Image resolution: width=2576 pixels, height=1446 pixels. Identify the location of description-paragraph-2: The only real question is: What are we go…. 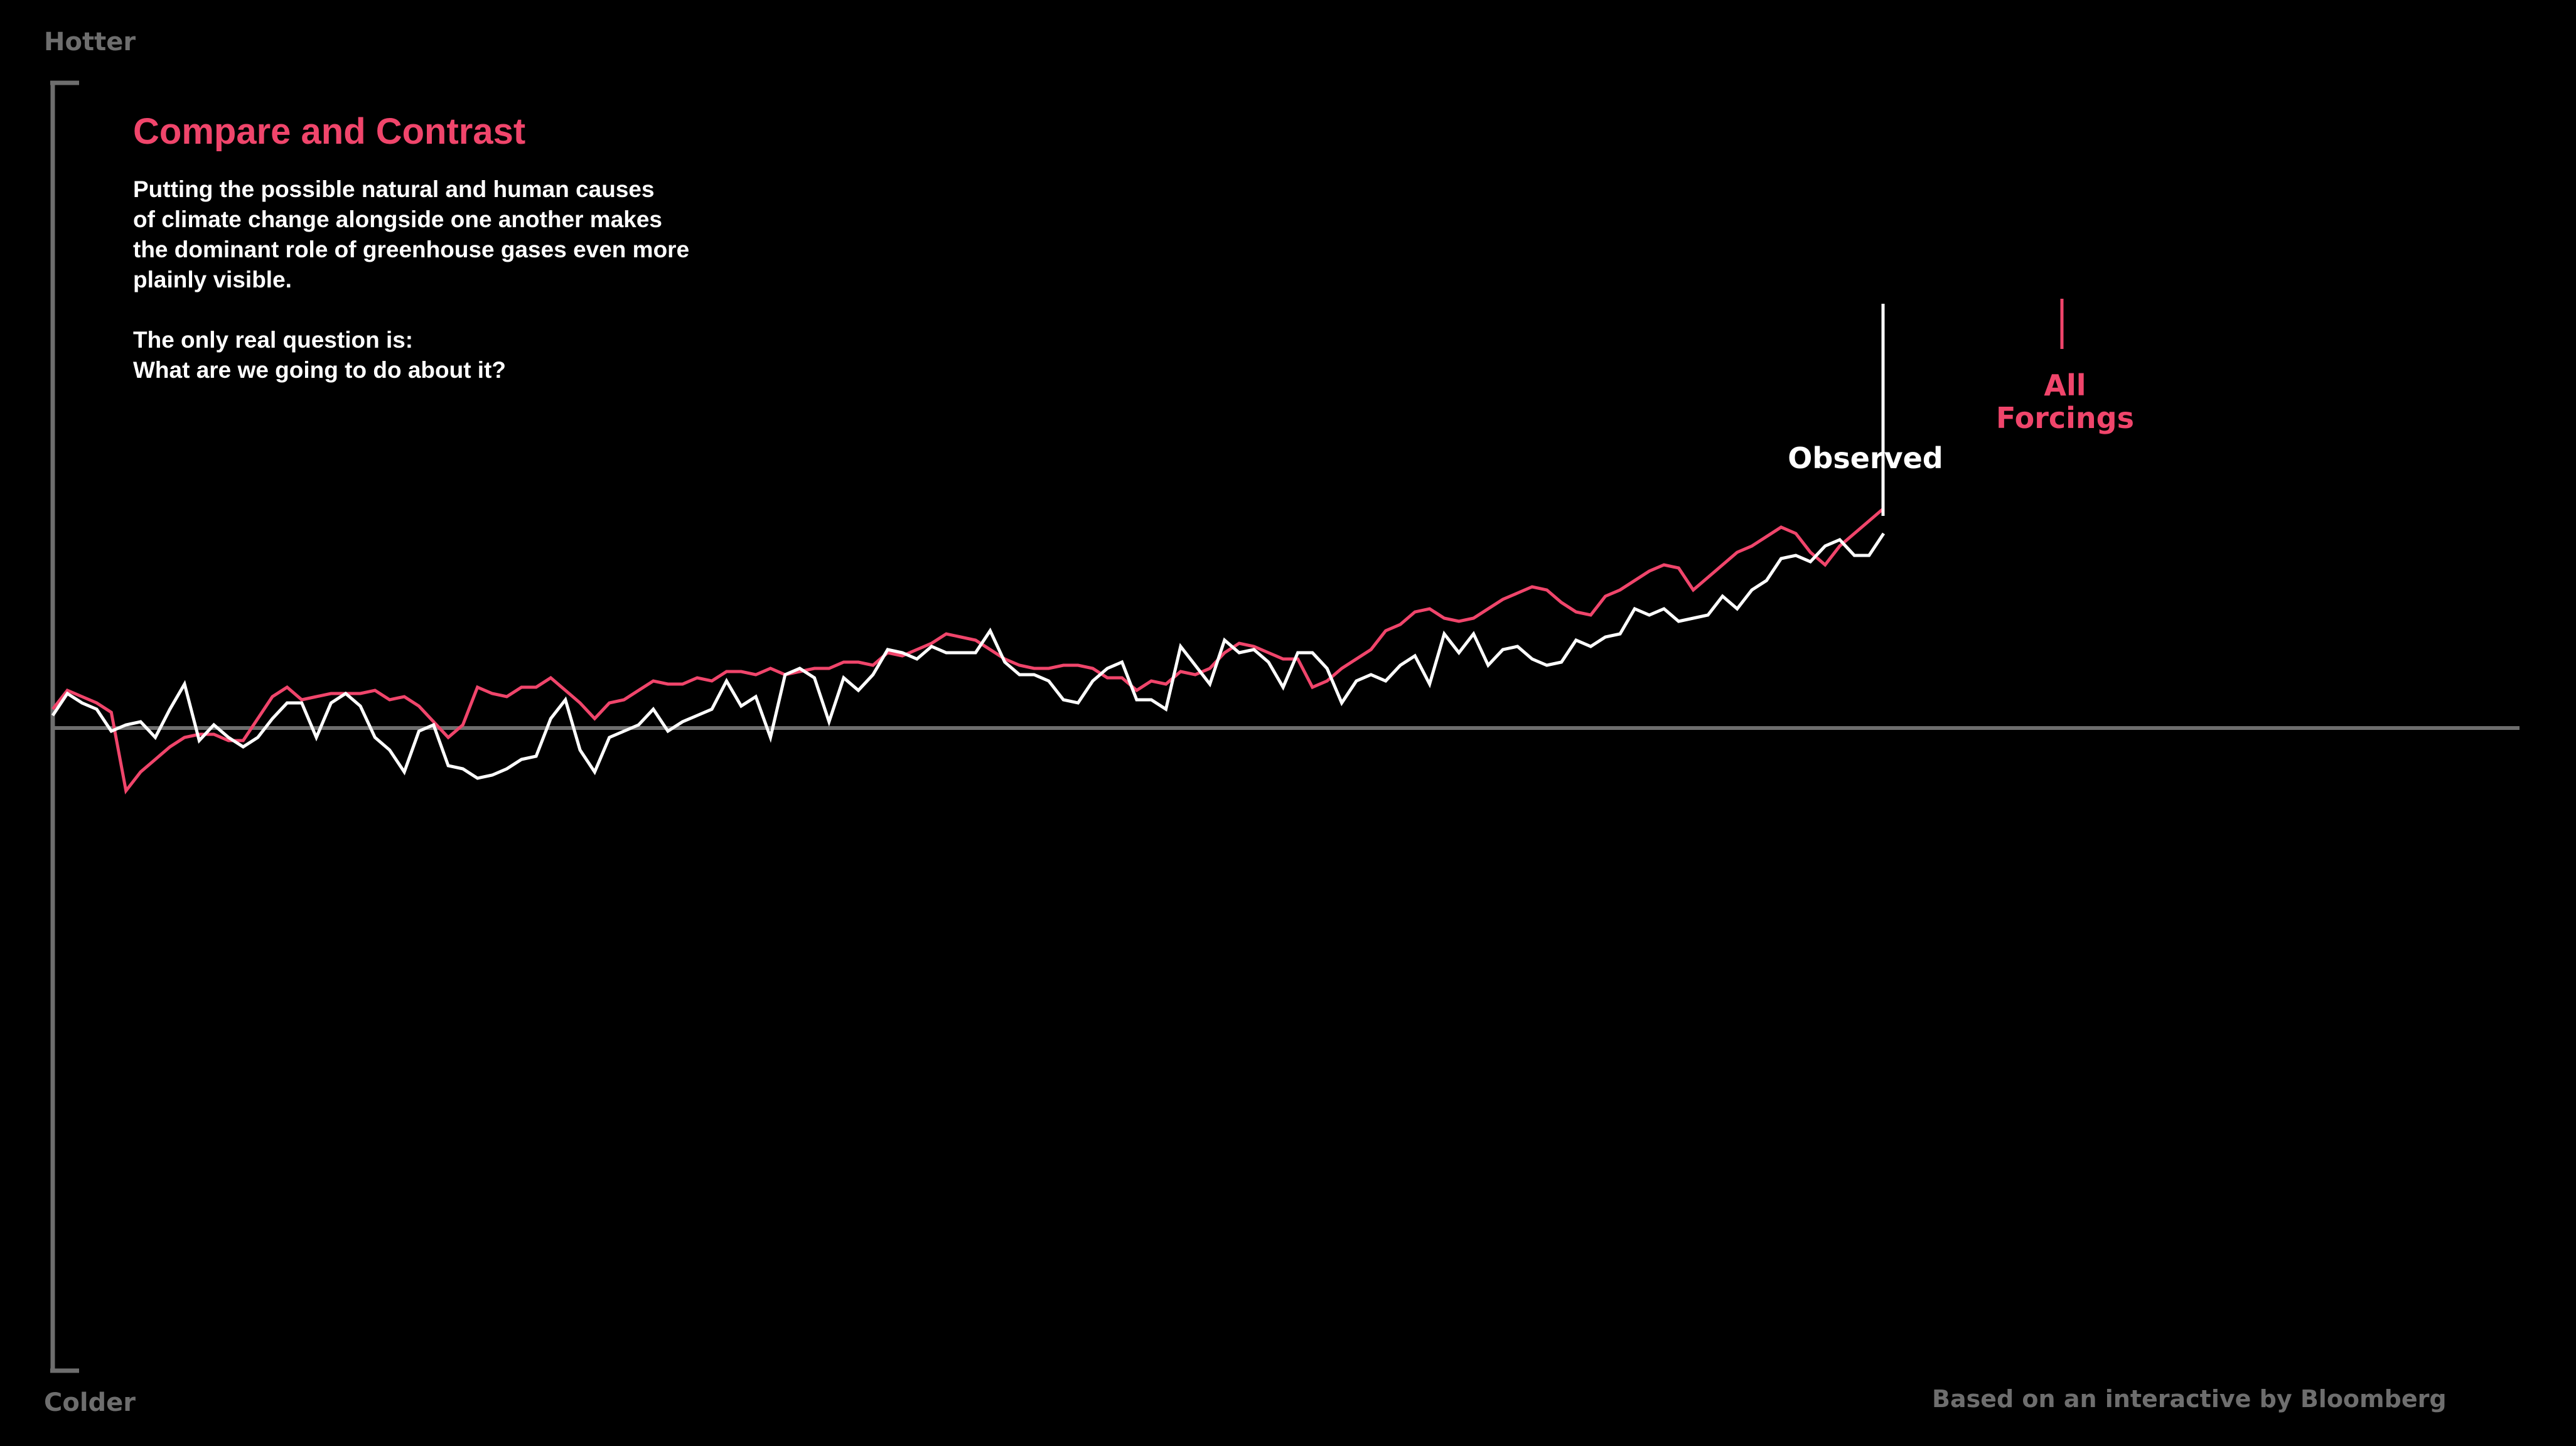
(320, 355).